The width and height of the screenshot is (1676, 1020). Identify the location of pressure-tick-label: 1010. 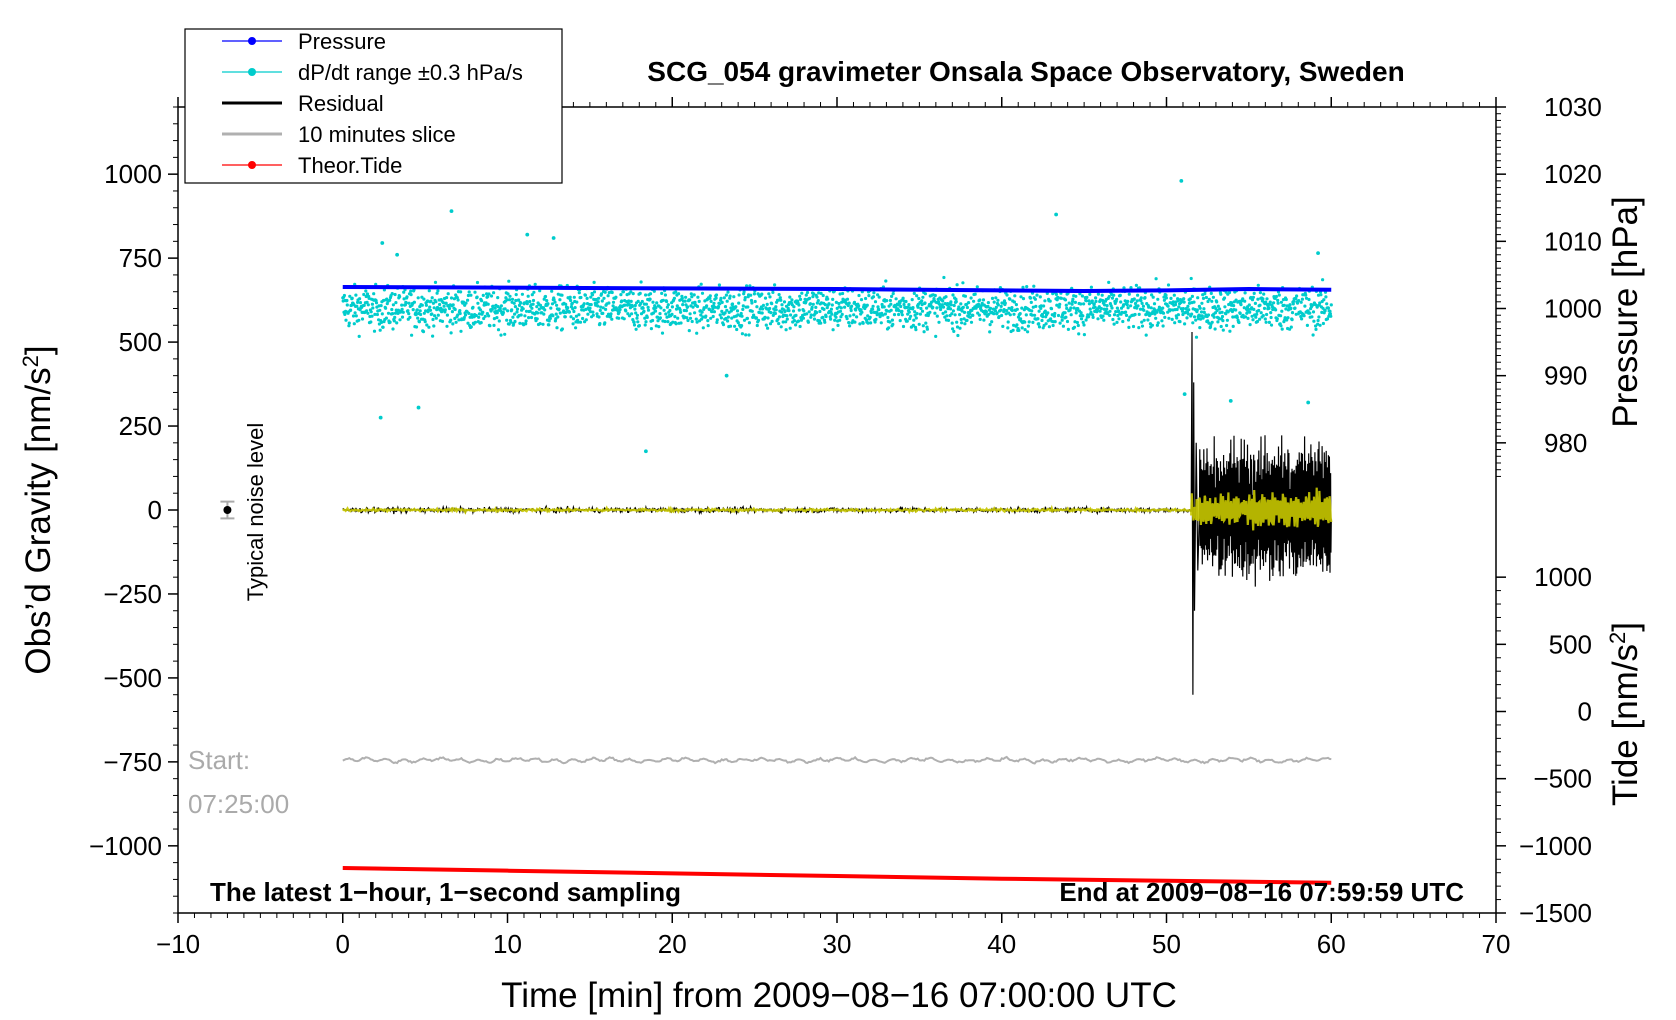
(1573, 241).